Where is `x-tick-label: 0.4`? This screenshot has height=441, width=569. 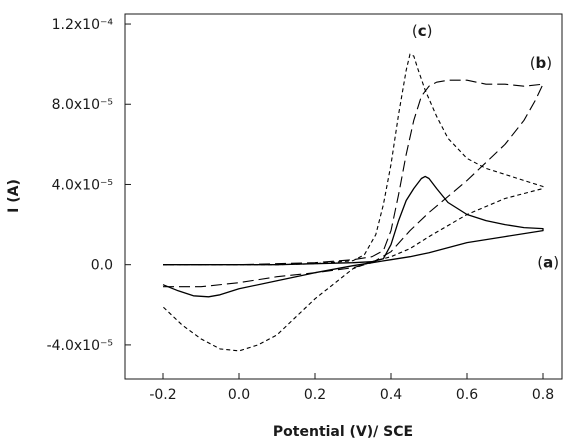
x-tick-label: 0.4 is located at coordinates (391, 395).